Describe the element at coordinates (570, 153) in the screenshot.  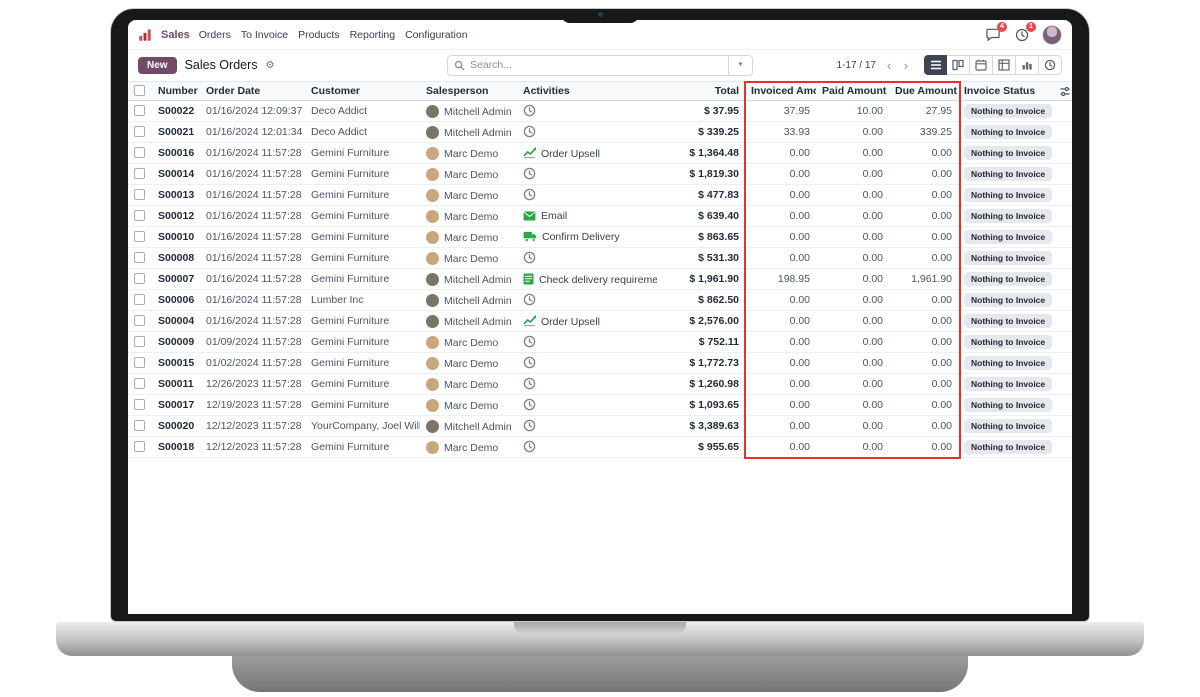
I see `activity-label: Order Upsell` at that location.